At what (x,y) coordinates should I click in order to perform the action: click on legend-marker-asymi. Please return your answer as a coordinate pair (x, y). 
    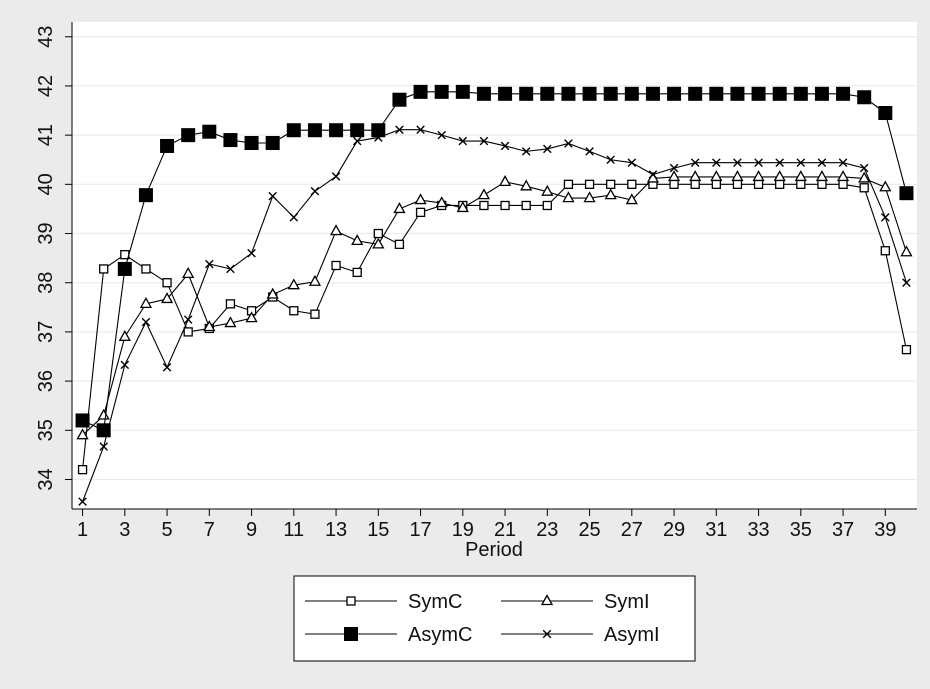
    Looking at the image, I should click on (547, 634).